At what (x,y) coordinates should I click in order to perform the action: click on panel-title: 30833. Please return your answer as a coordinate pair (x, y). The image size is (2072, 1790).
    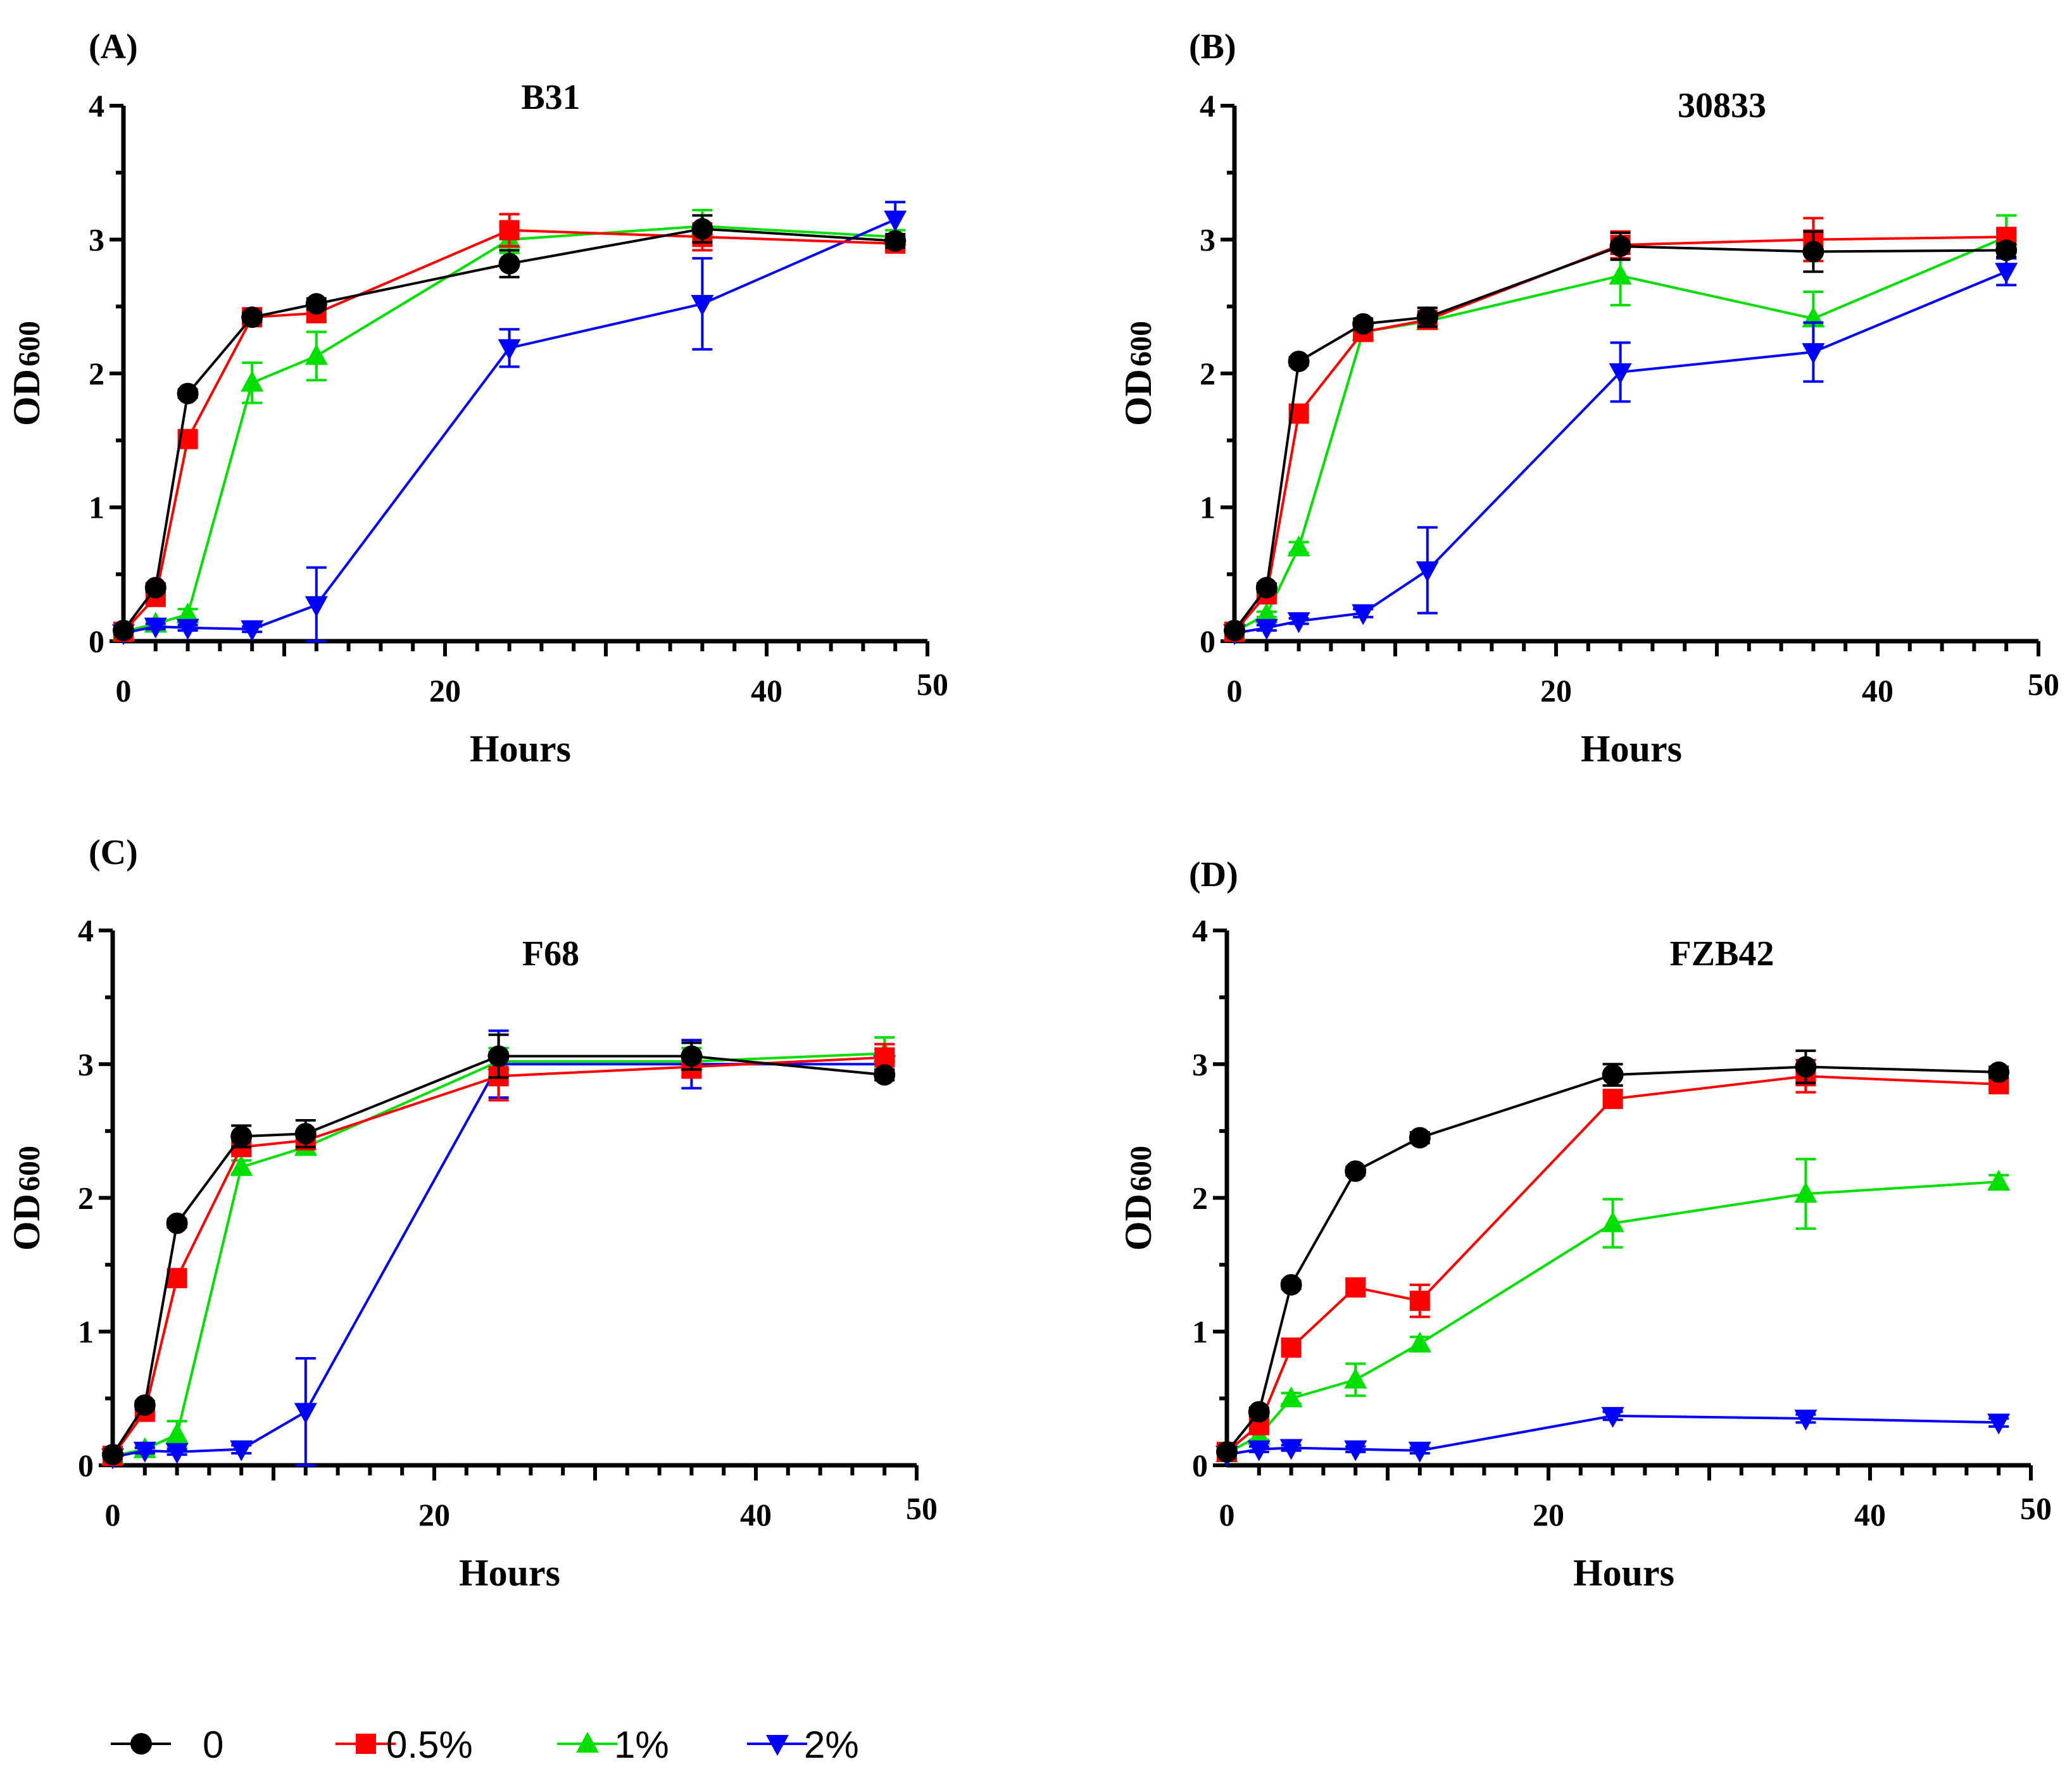
    Looking at the image, I should click on (1722, 105).